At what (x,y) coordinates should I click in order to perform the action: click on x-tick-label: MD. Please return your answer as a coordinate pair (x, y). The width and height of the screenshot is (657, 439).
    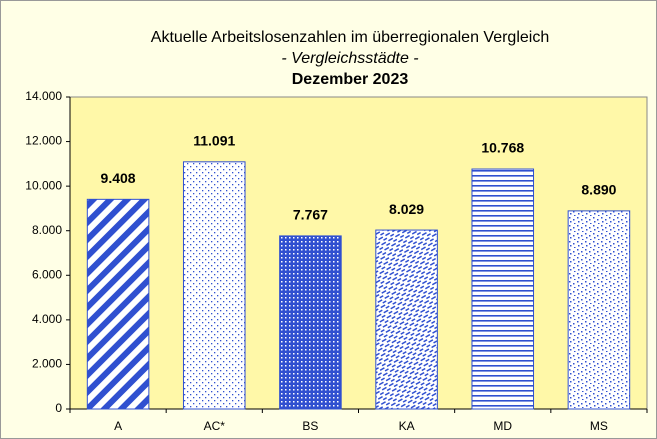
    Looking at the image, I should click on (502, 426).